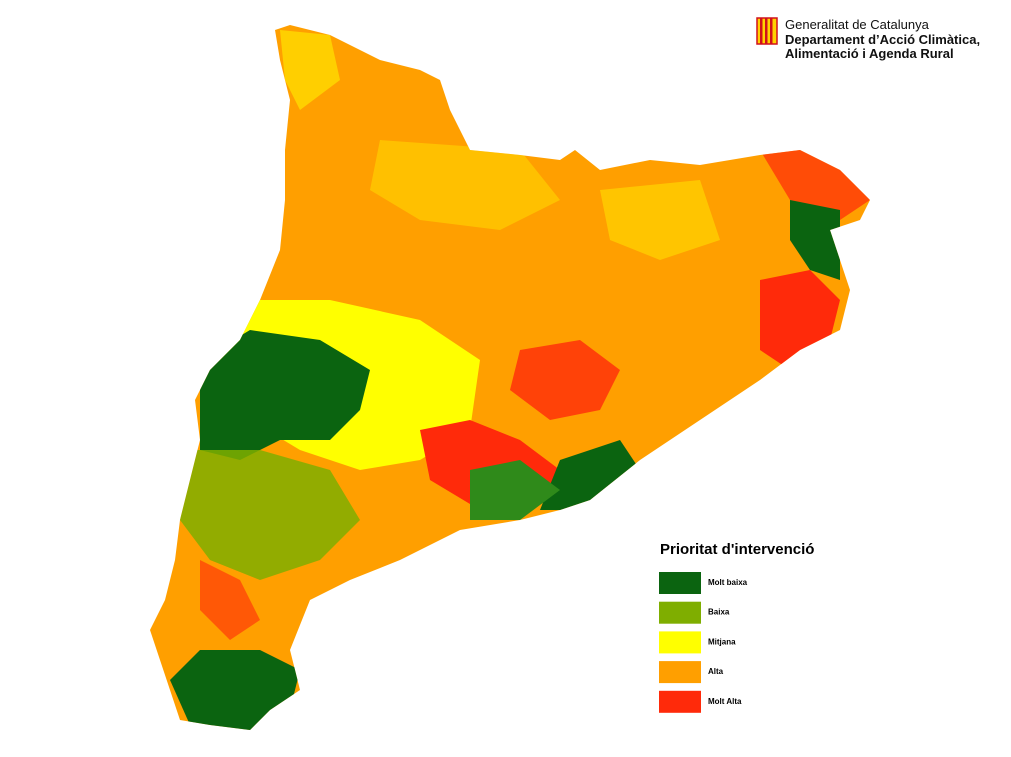 The width and height of the screenshot is (1011, 757). Describe the element at coordinates (703, 642) in the screenshot. I see `legend: Molt baixa Baixa Mitjana Alta Molt Alta` at that location.